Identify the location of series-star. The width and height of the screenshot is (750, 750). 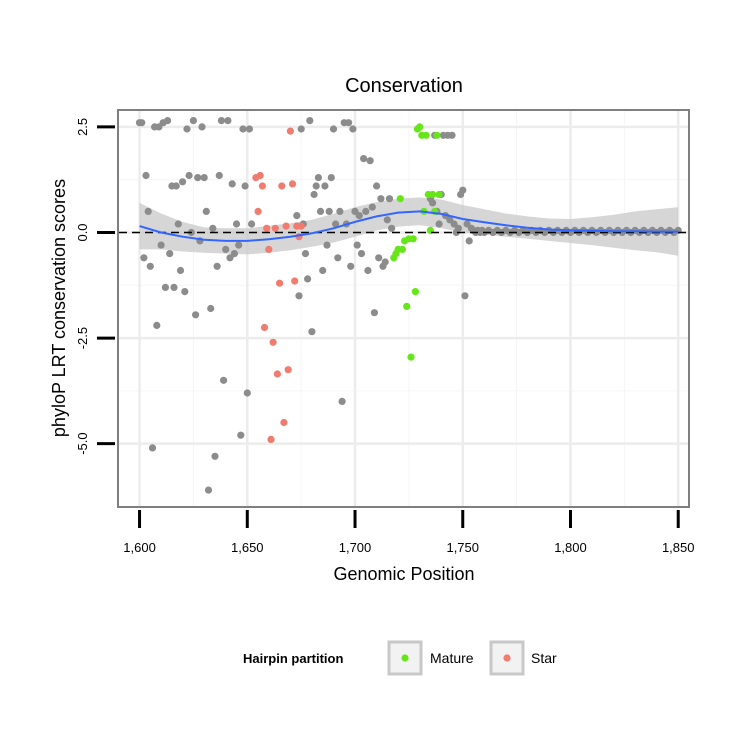
(278, 285).